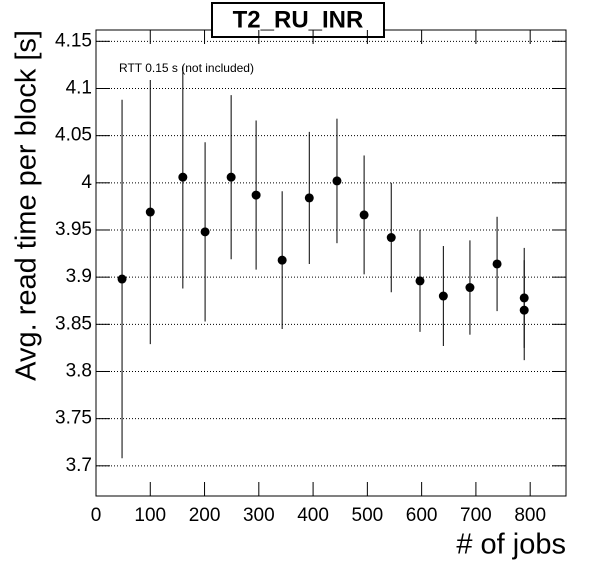 The image size is (596, 572). Describe the element at coordinates (27, 205) in the screenshot. I see `y-axis-label: Avg. read time per block [s]` at that location.